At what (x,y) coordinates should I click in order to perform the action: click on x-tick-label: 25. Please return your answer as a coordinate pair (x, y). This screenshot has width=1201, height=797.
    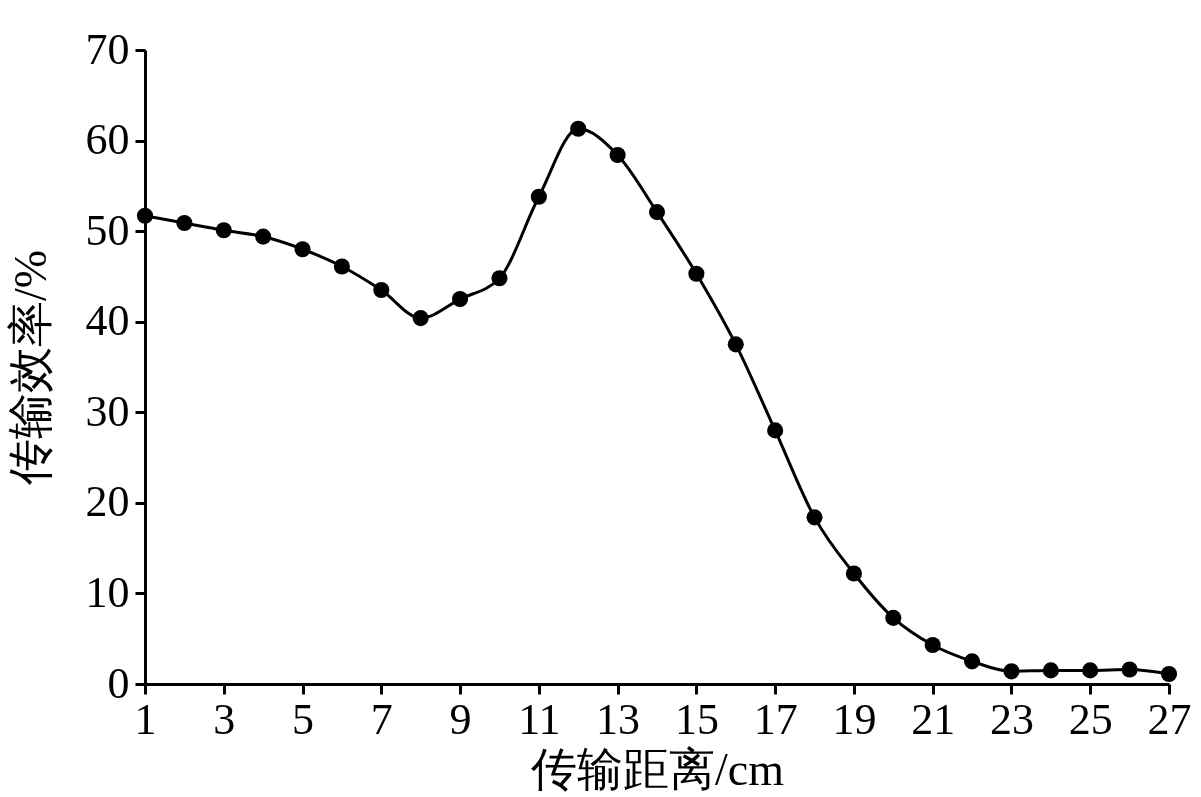
    Looking at the image, I should click on (1090, 719).